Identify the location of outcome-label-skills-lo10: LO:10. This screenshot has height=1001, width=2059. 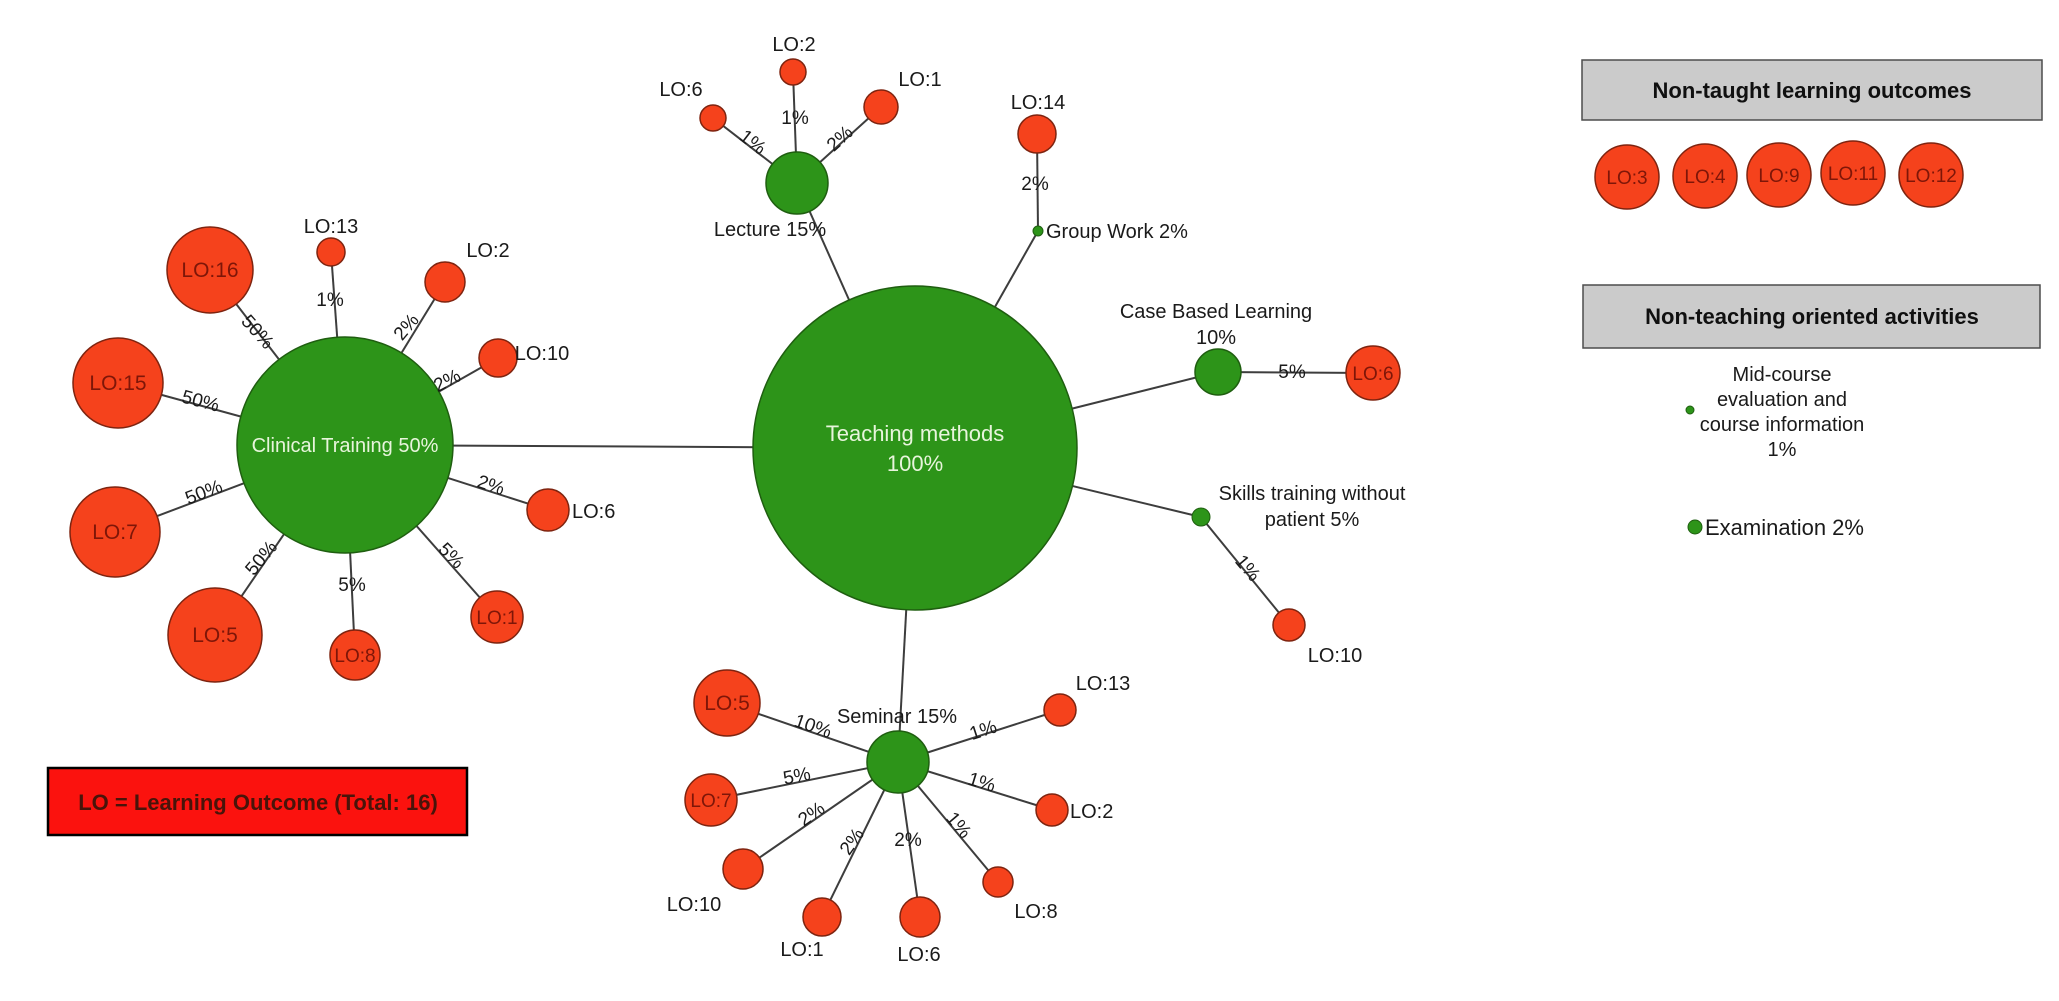
(1335, 656).